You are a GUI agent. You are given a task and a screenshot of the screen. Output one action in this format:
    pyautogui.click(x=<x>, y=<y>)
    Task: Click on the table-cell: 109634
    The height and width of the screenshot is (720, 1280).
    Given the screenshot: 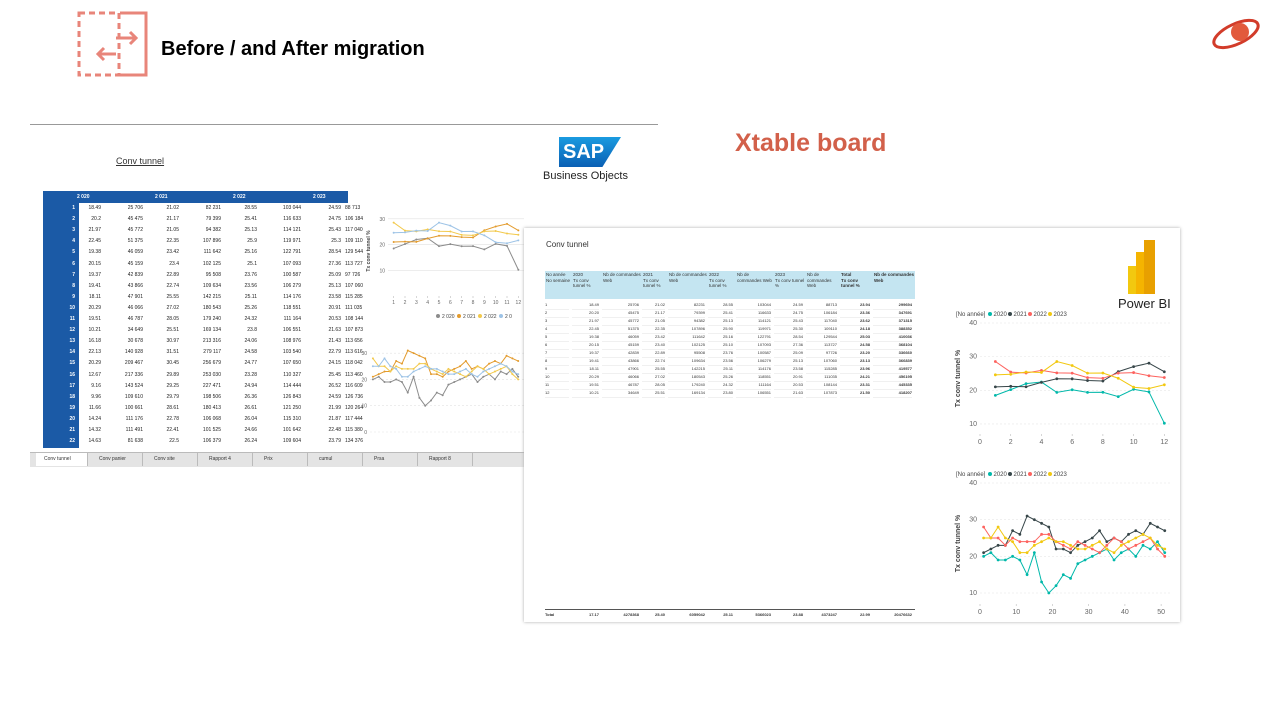 What is the action you would take?
    pyautogui.click(x=686, y=361)
    